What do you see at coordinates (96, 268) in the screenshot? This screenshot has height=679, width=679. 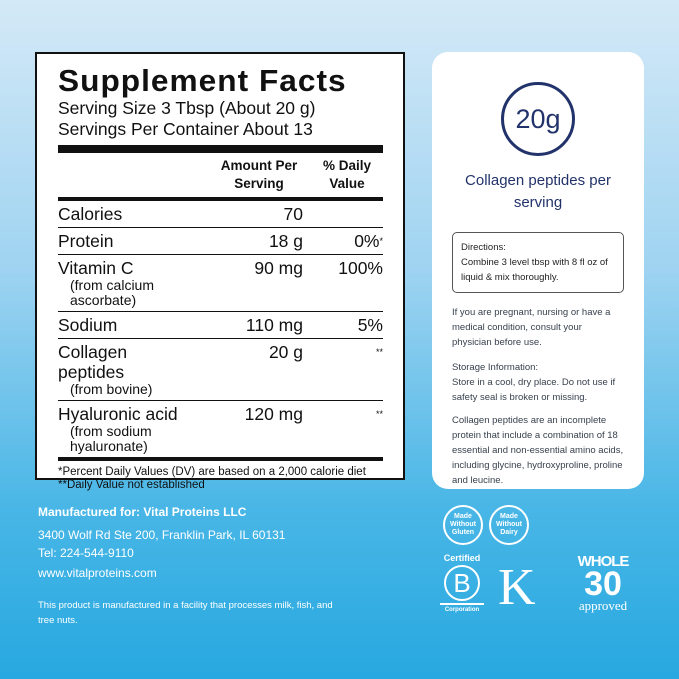 I see `nutrient-name: Vitamin C` at bounding box center [96, 268].